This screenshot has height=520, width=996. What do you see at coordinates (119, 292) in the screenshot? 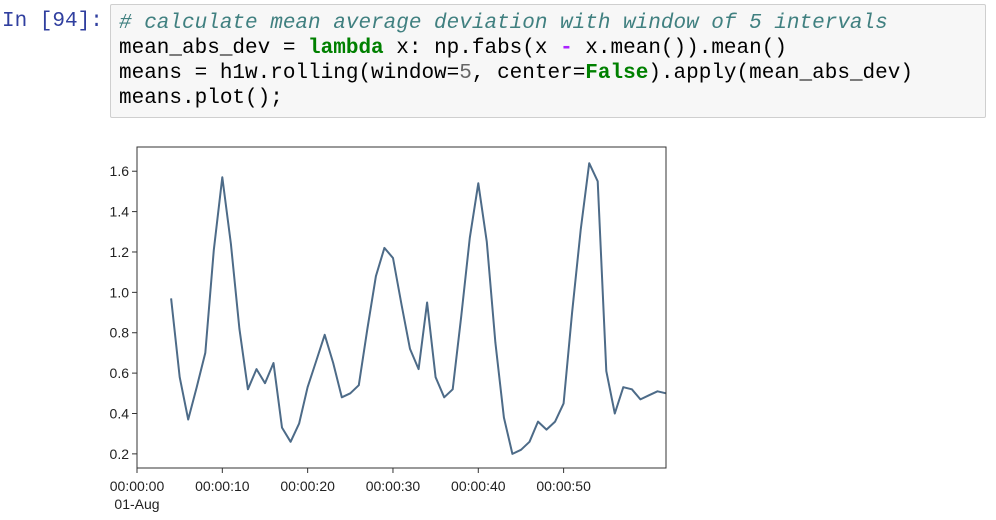
I see `y-tick-label: 1.0` at bounding box center [119, 292].